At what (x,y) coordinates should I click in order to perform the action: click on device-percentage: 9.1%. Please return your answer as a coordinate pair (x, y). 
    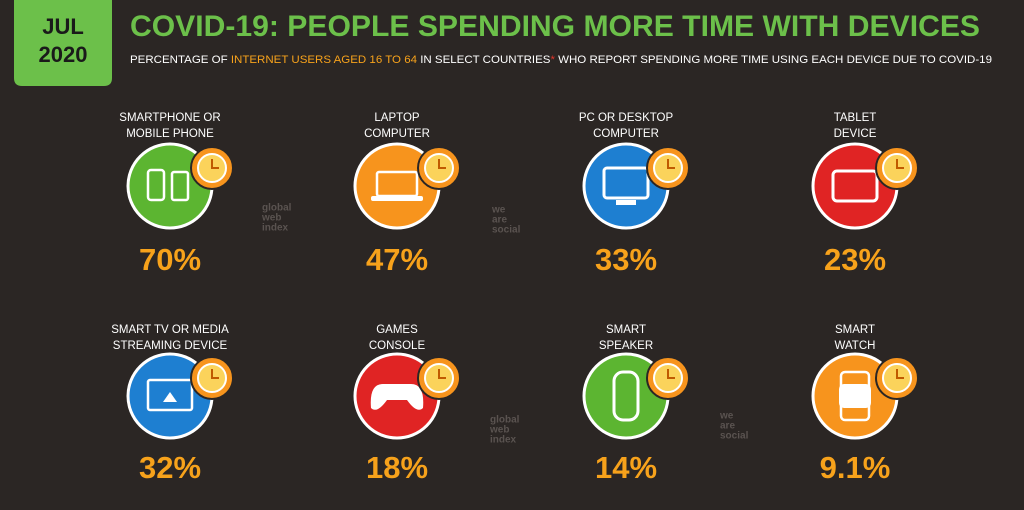
    Looking at the image, I should click on (855, 467).